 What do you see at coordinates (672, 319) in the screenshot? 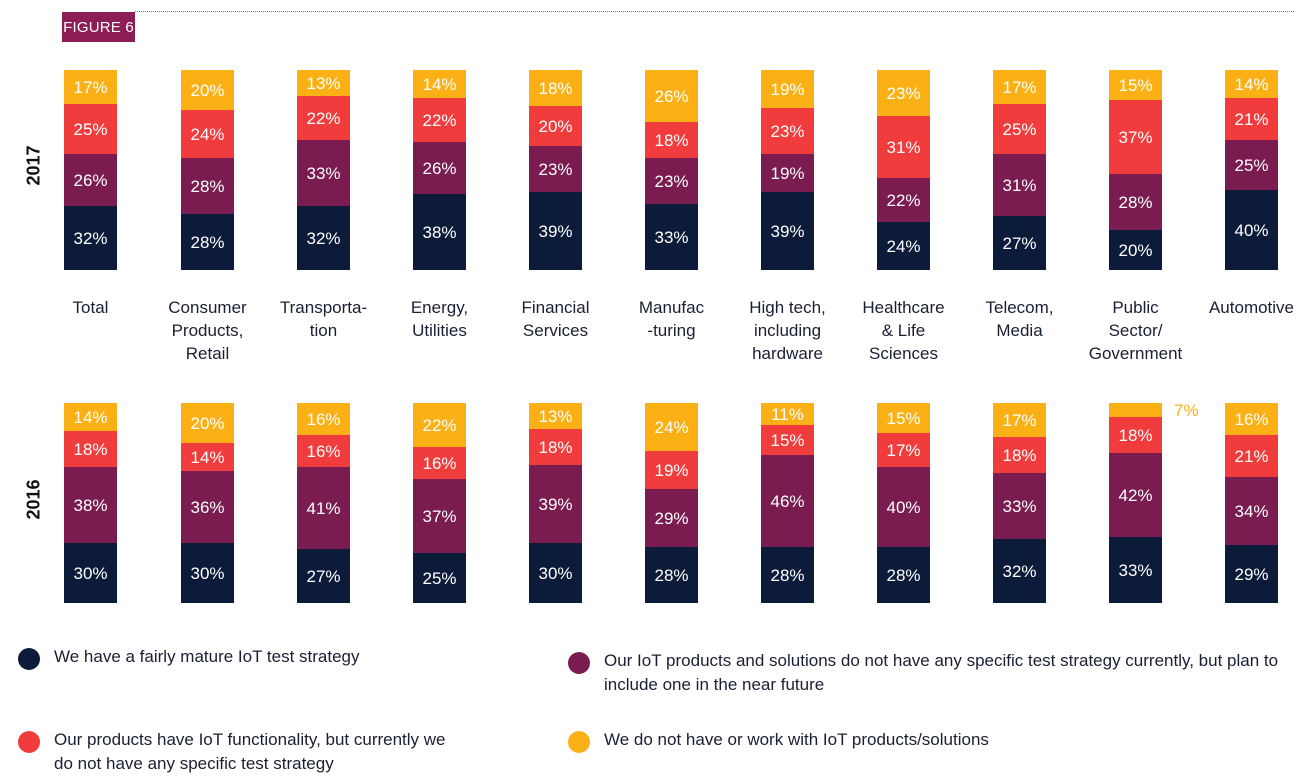
I see `category-label-5: Manufac -turing` at bounding box center [672, 319].